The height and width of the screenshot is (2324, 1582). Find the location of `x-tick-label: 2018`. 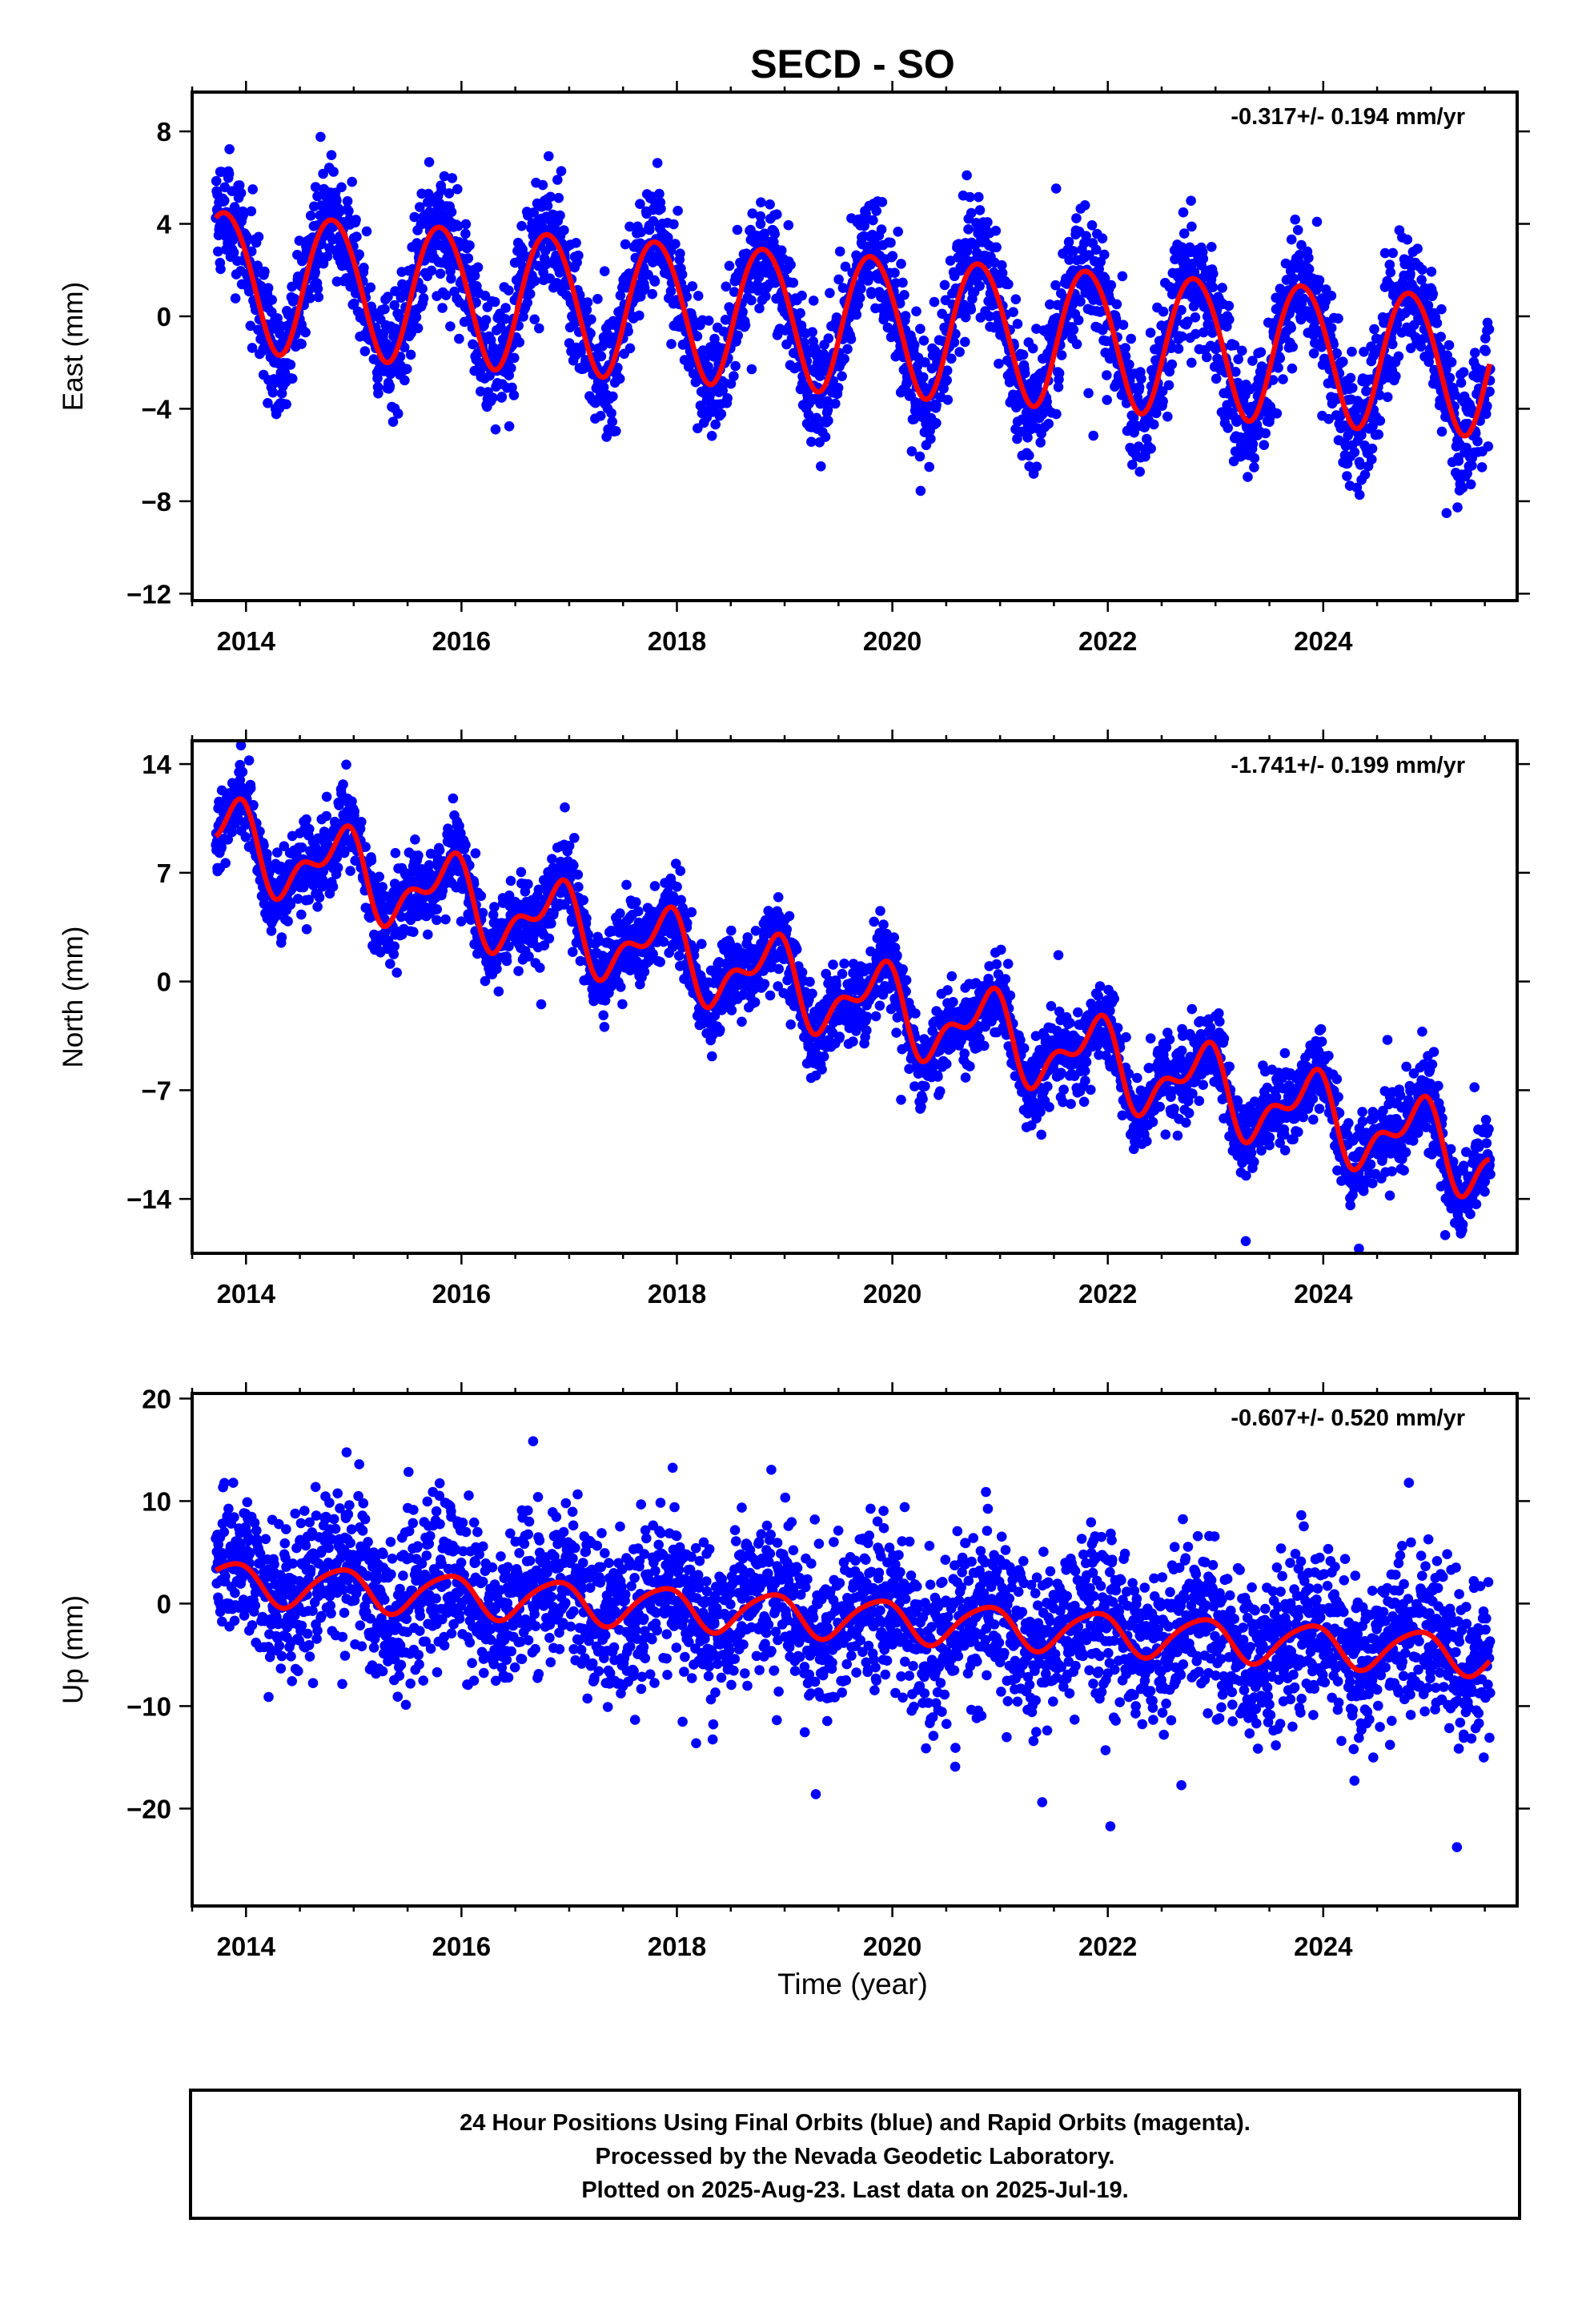

x-tick-label: 2018 is located at coordinates (677, 641).